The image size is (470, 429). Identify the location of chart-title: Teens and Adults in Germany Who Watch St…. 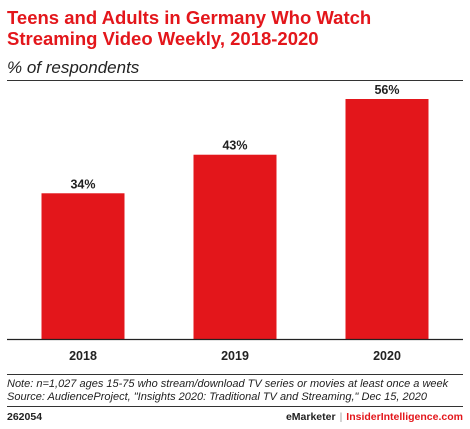
(235, 28).